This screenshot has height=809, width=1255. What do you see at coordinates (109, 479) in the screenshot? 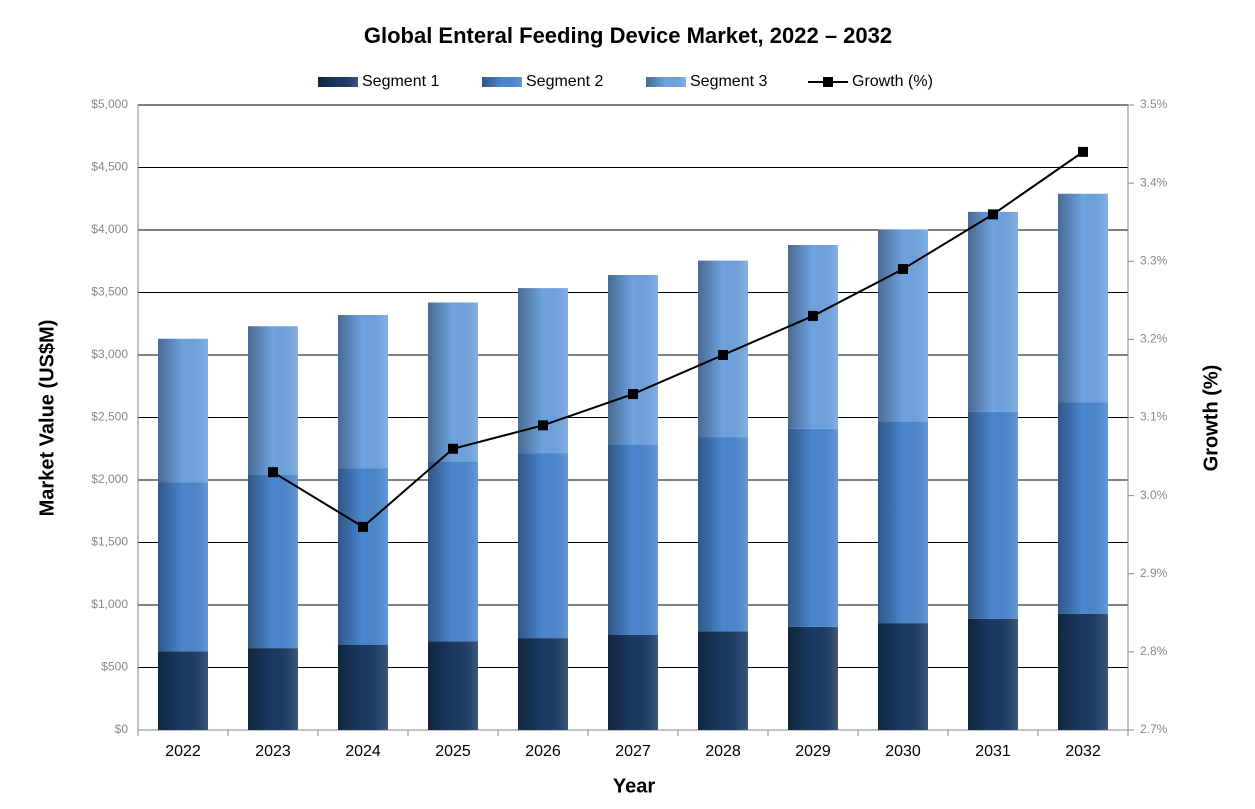
I see `y-tick-label: $2,000` at bounding box center [109, 479].